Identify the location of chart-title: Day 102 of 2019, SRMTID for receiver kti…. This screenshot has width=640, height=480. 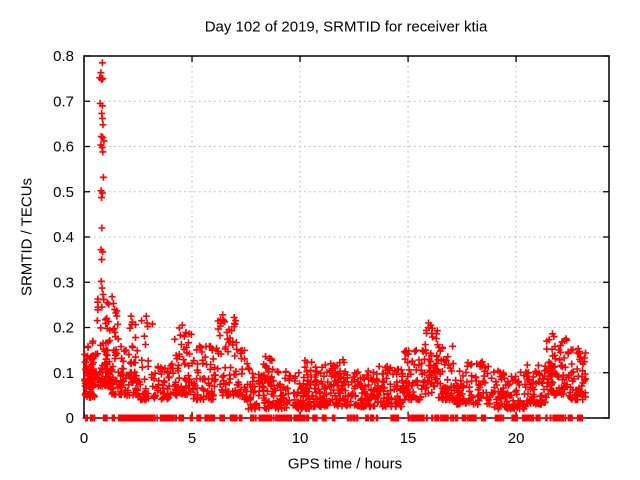
(346, 27).